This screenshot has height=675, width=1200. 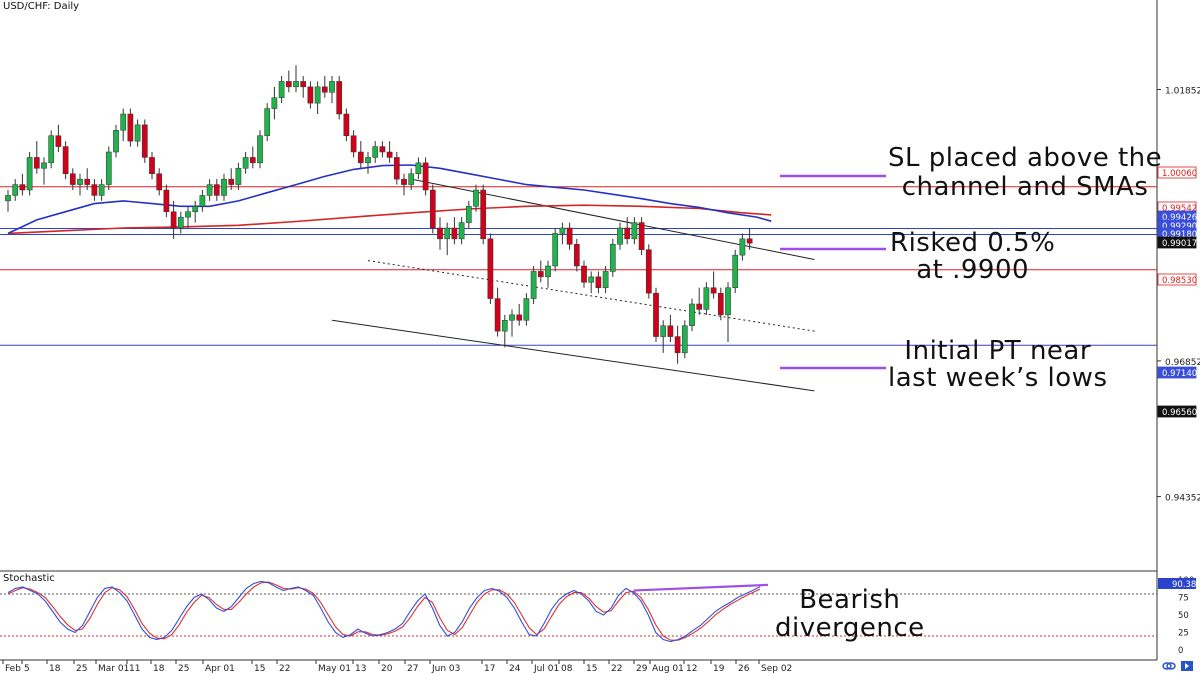 What do you see at coordinates (81, 669) in the screenshot?
I see `time-tick-label: 25` at bounding box center [81, 669].